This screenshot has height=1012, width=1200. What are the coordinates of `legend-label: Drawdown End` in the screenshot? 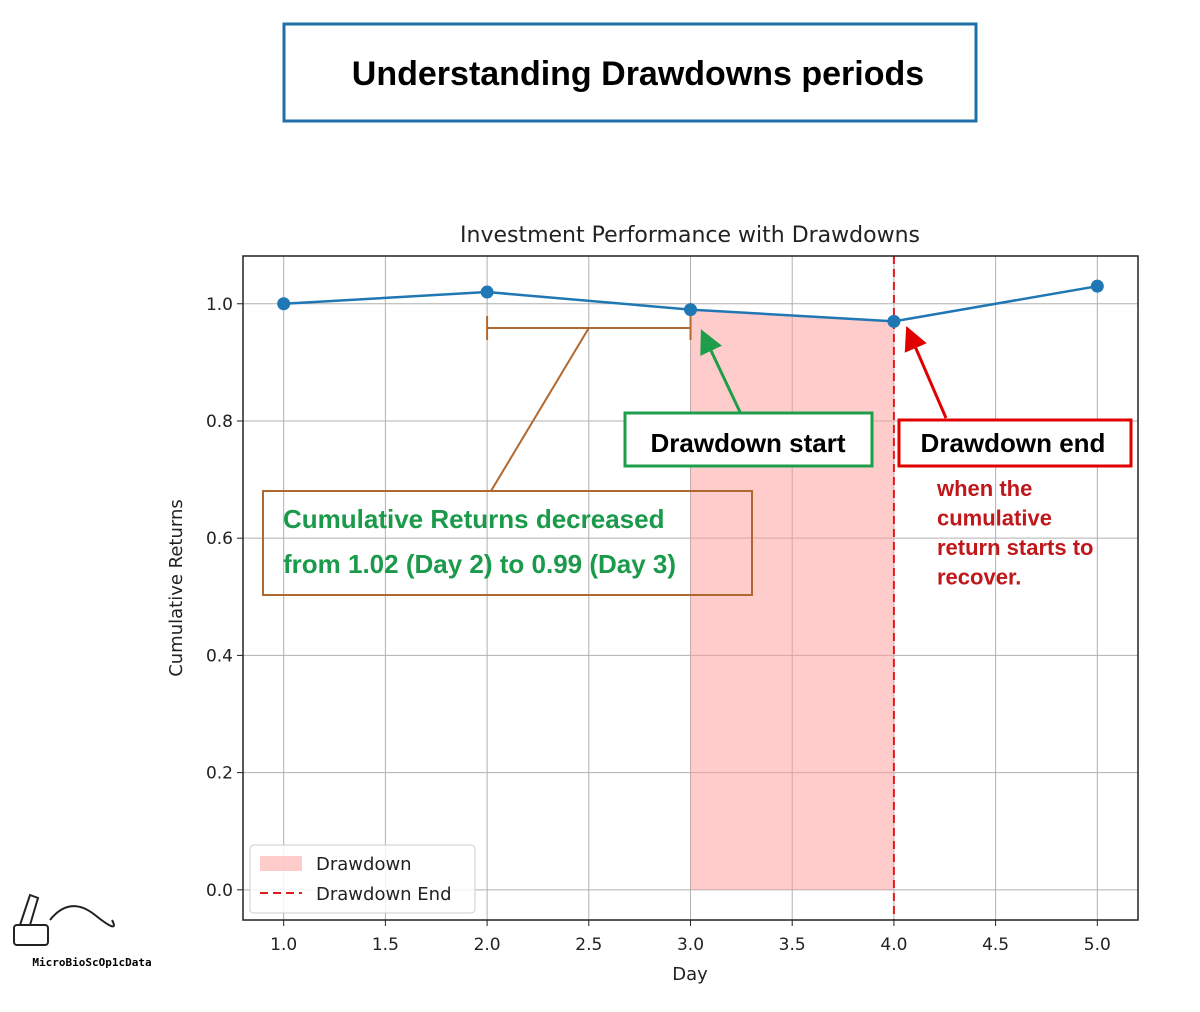 It's located at (384, 894).